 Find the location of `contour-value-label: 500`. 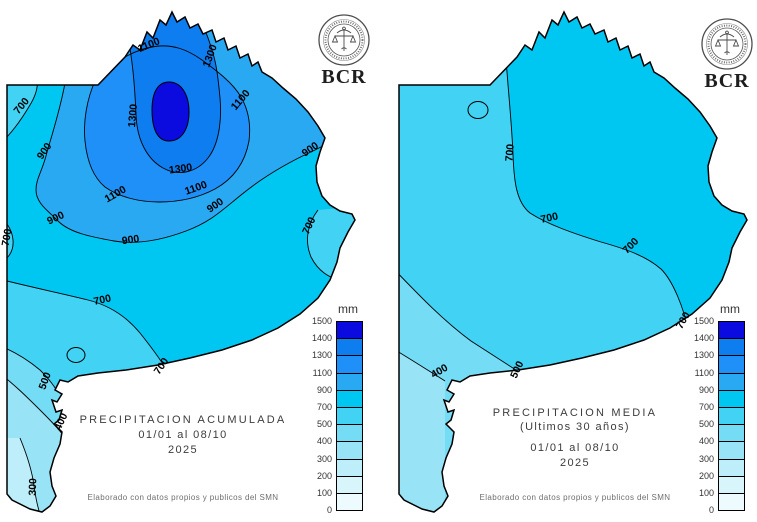

contour-value-label: 500 is located at coordinates (45, 381).